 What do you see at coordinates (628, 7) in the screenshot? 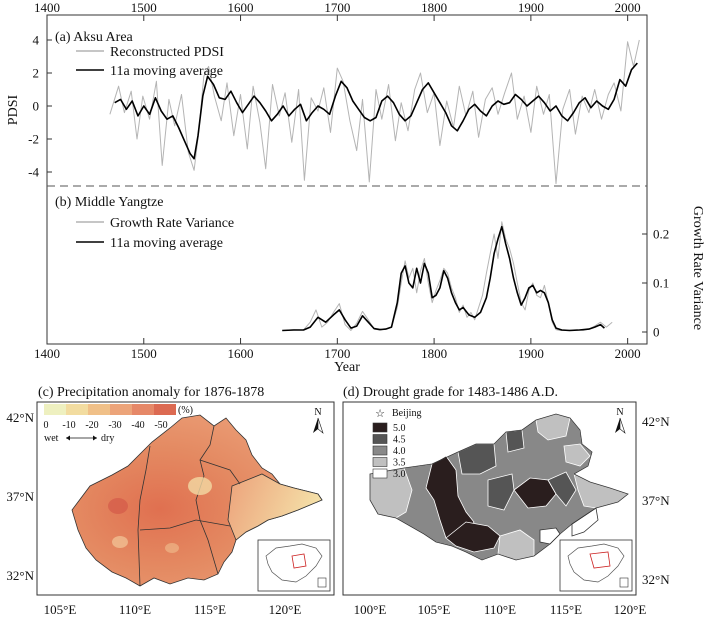
I see `x-tick-top-label: 2000` at bounding box center [628, 7].